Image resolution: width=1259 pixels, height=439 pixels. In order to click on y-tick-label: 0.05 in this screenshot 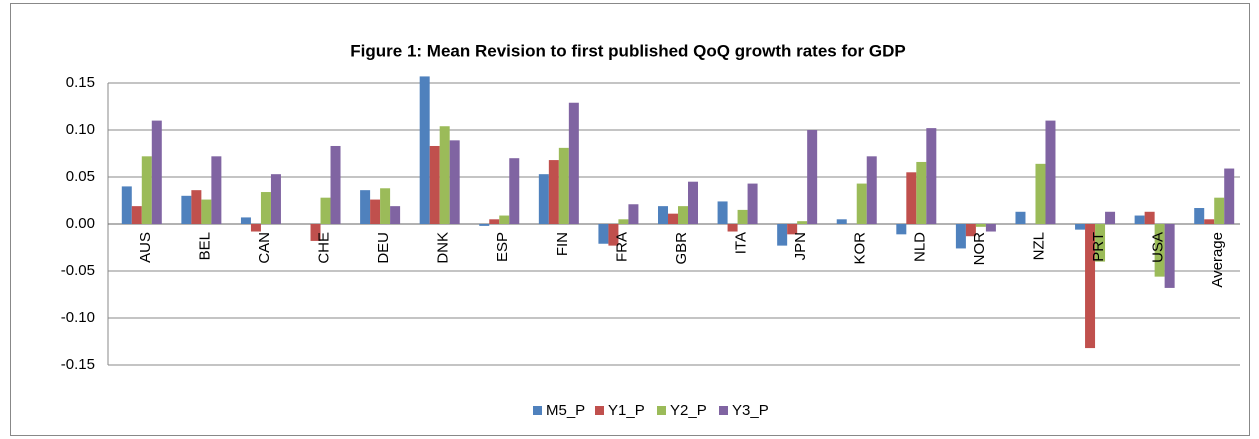, I will do `click(80, 176)`.